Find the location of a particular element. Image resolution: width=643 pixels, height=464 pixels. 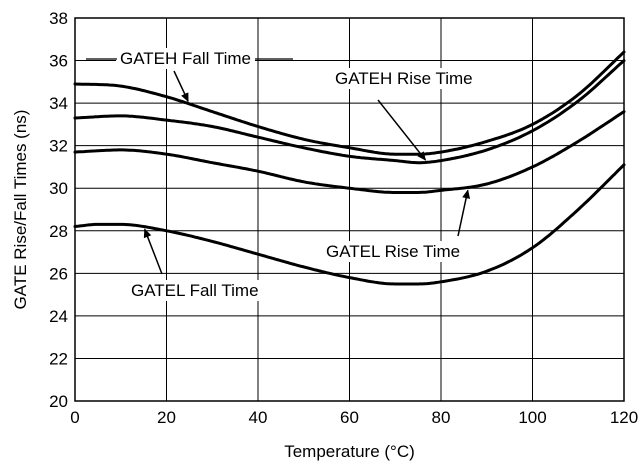

x-tick-label: 40 is located at coordinates (258, 417).